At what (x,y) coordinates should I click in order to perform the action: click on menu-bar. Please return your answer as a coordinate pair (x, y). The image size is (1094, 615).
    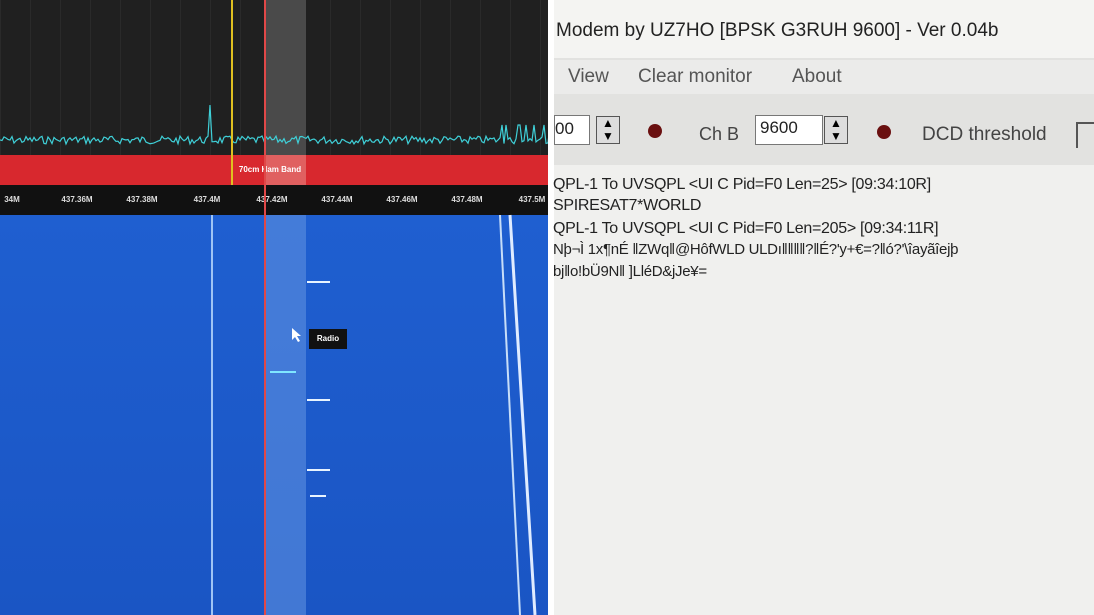
    Looking at the image, I should click on (824, 77).